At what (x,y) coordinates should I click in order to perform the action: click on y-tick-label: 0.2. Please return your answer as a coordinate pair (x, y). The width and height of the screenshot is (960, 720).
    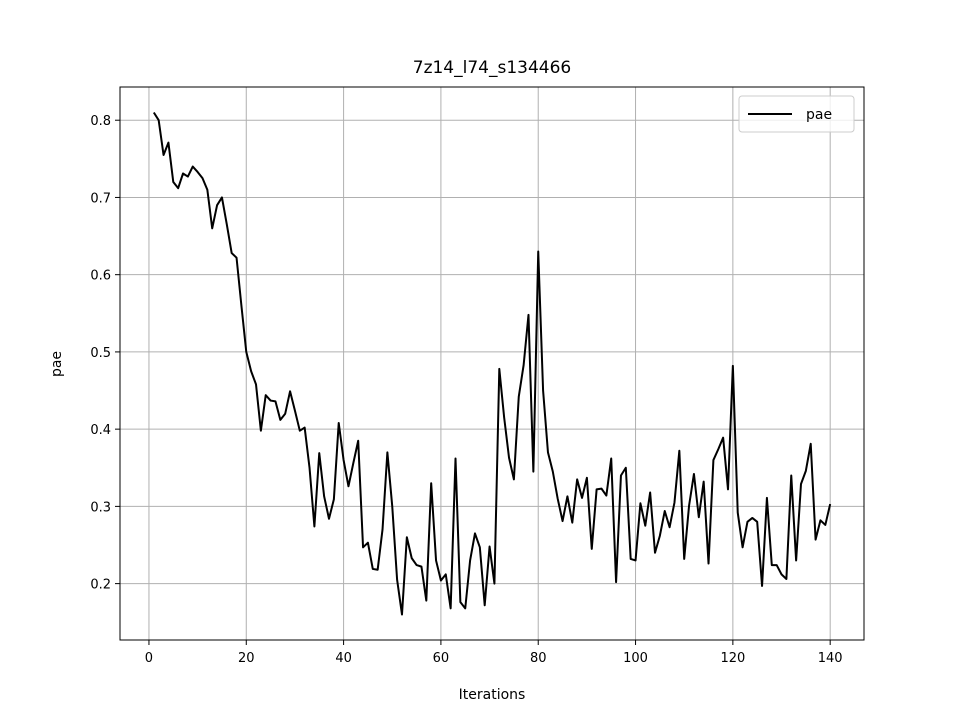
    Looking at the image, I should click on (100, 585).